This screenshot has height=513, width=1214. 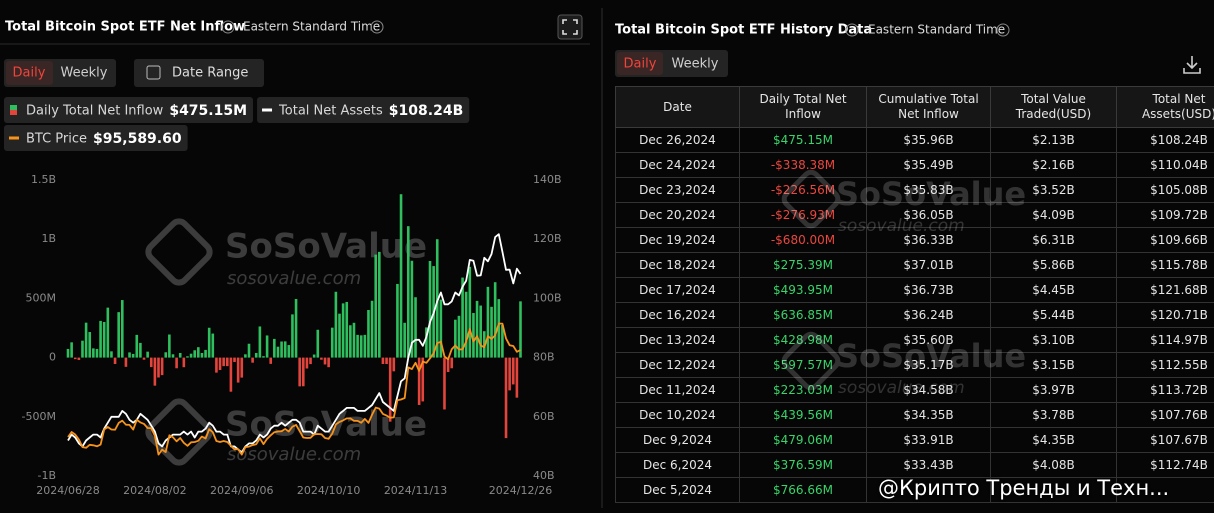 What do you see at coordinates (241, 490) in the screenshot?
I see `x-tick-label: 2024/09/06` at bounding box center [241, 490].